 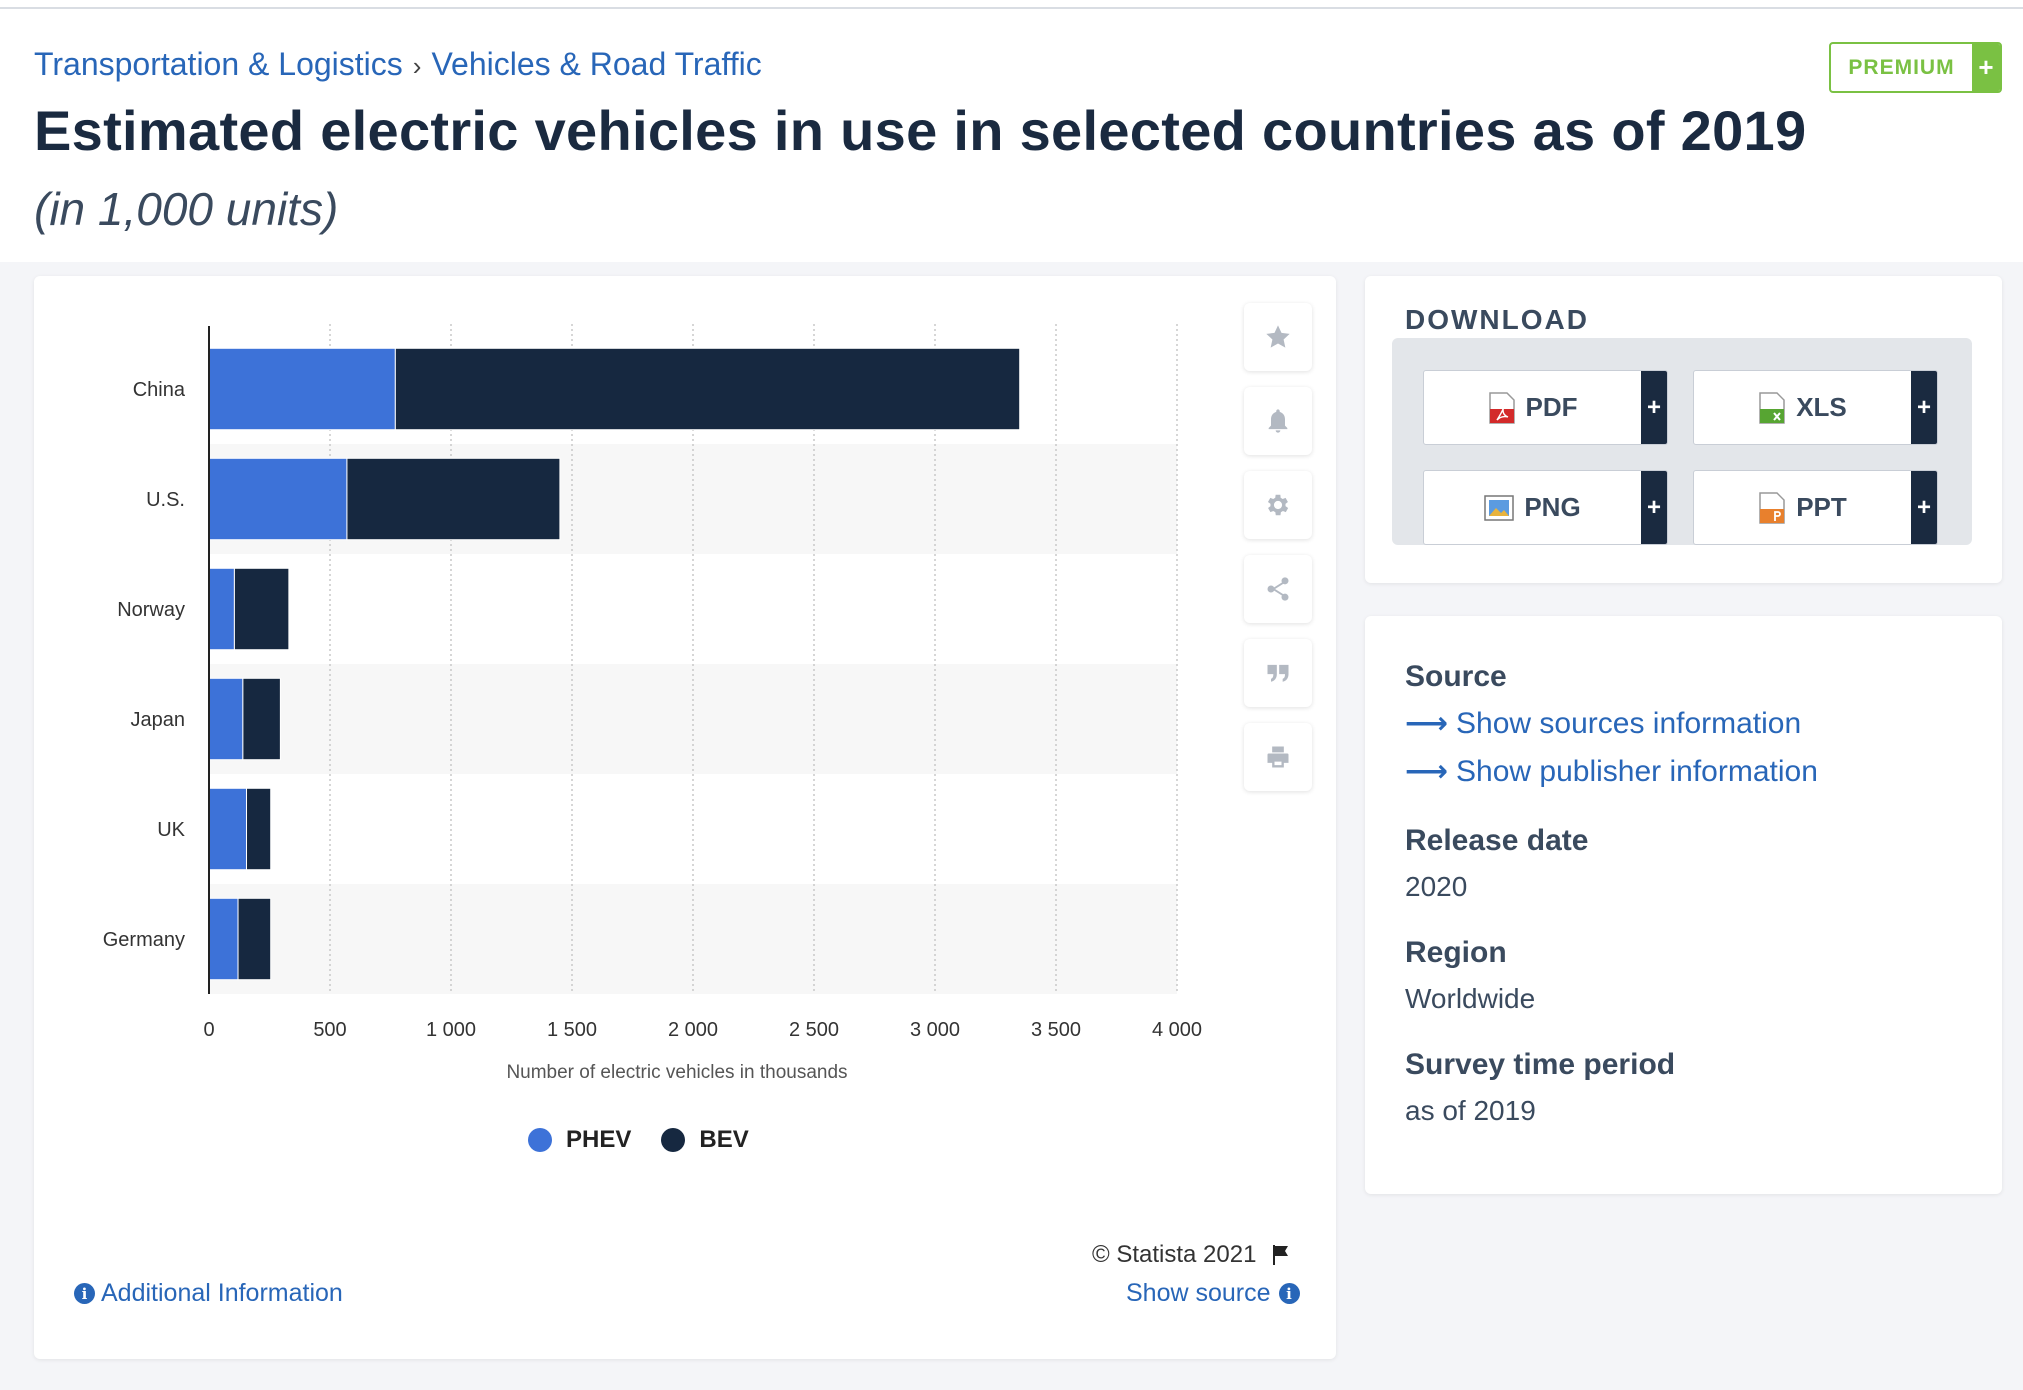 I want to click on legend-label-phev: PHEV, so click(x=599, y=1139).